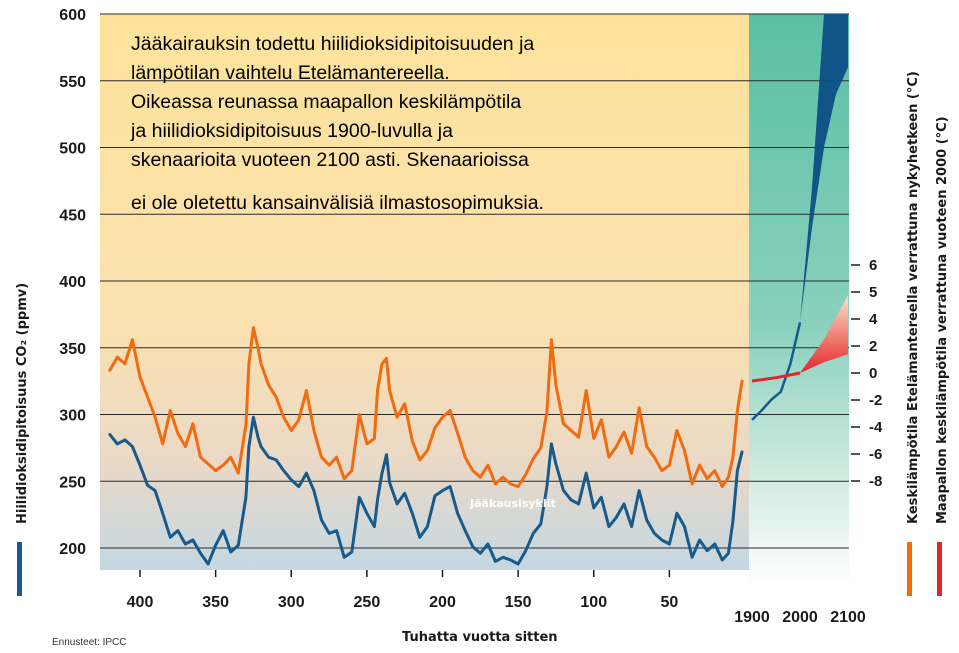  I want to click on y-tick-label: 600, so click(72, 15).